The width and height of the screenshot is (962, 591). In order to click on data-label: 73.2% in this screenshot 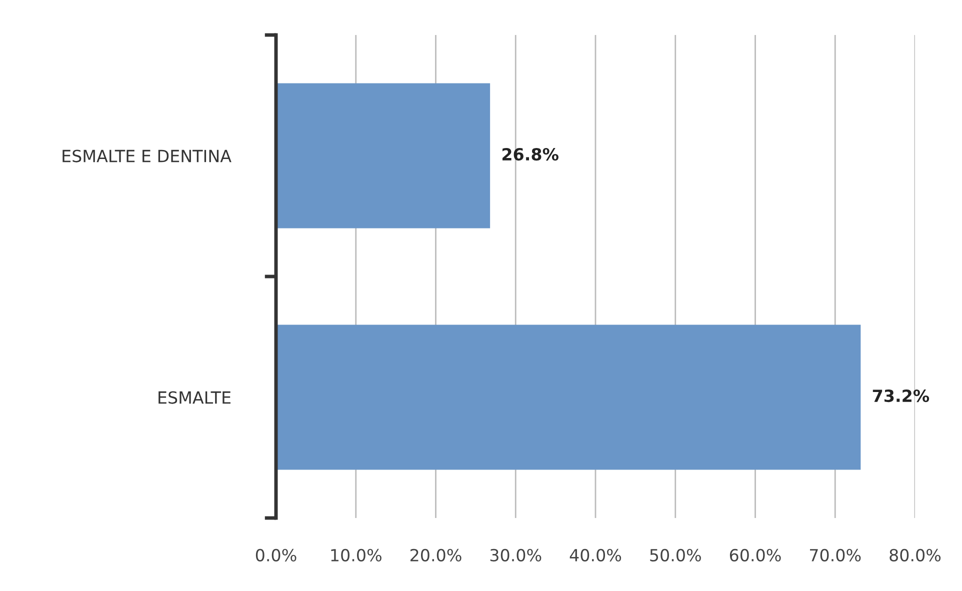, I will do `click(901, 395)`.